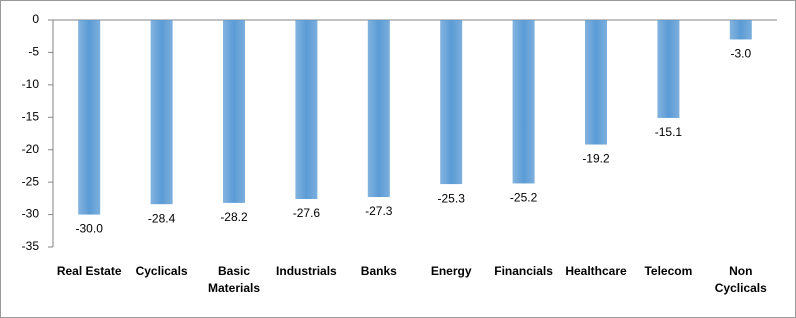 The height and width of the screenshot is (318, 796). Describe the element at coordinates (451, 271) in the screenshot. I see `x-tick-label: Energy` at that location.